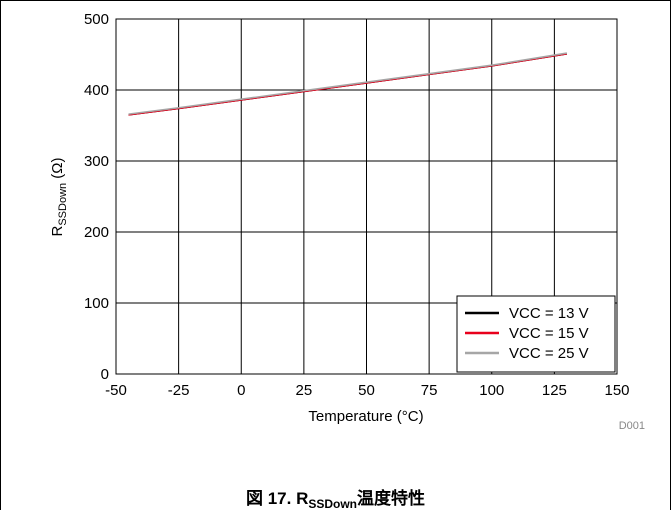 Image resolution: width=671 pixels, height=511 pixels. What do you see at coordinates (105, 374) in the screenshot?
I see `y-tick-label: 0` at bounding box center [105, 374].